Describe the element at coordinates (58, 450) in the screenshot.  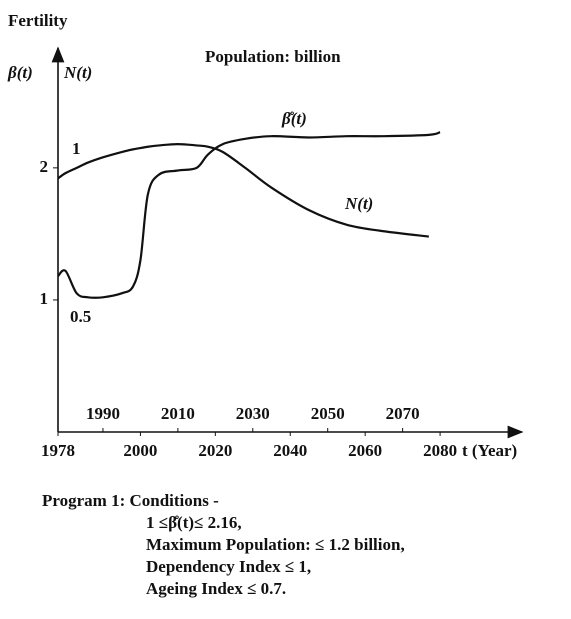
I see `x-tick-label: 1978` at that location.